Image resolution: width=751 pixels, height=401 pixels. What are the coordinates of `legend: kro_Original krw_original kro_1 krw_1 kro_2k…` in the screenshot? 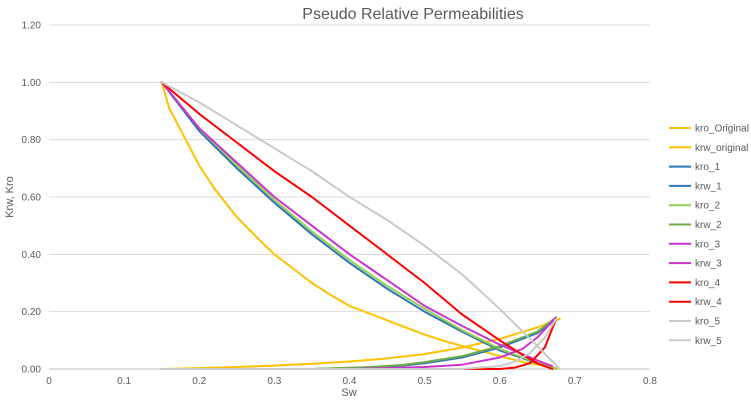 It's located at (709, 235).